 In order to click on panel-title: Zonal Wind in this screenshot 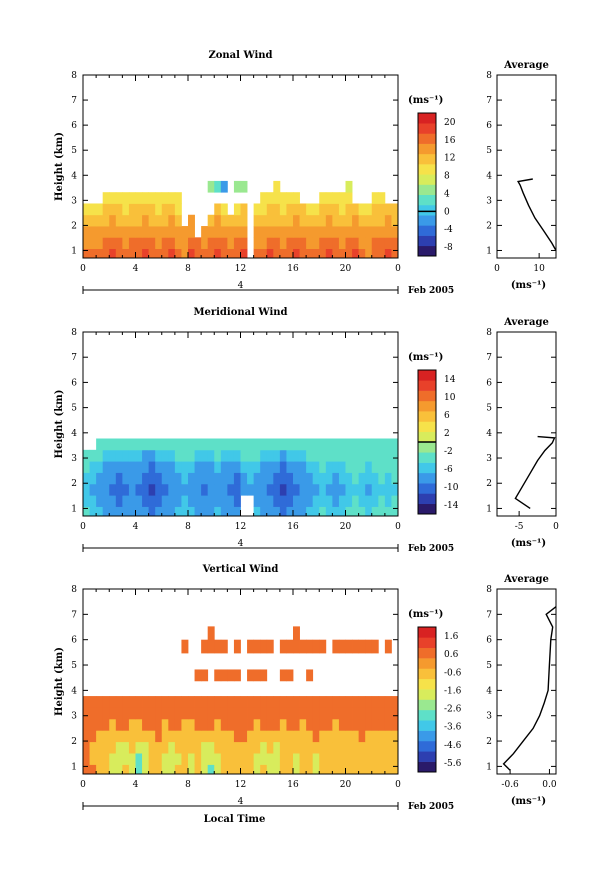, I will do `click(240, 55)`.